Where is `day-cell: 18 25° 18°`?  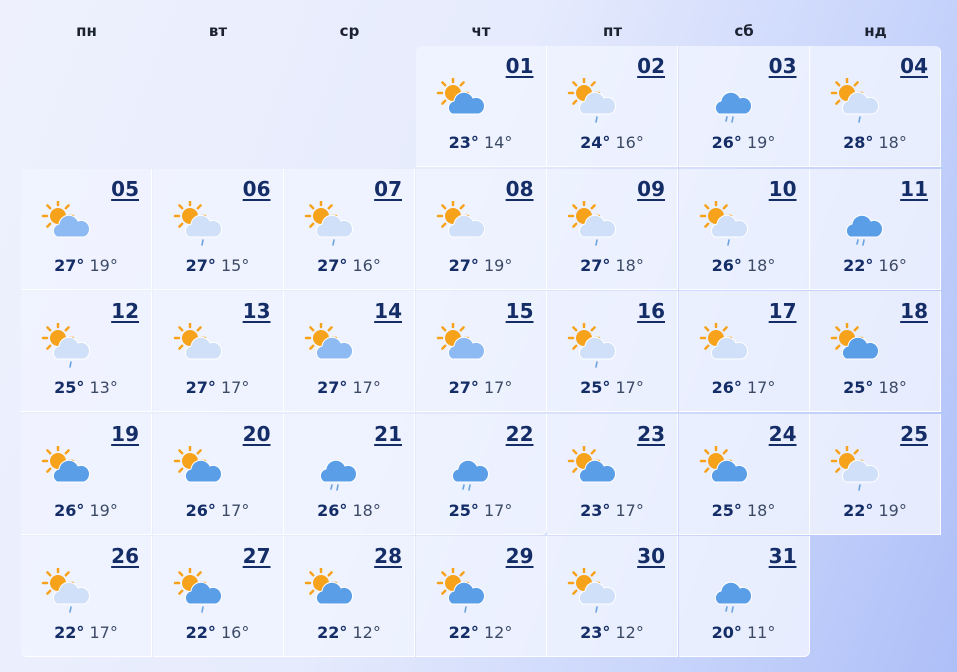
day-cell: 18 25° 18° is located at coordinates (875, 351).